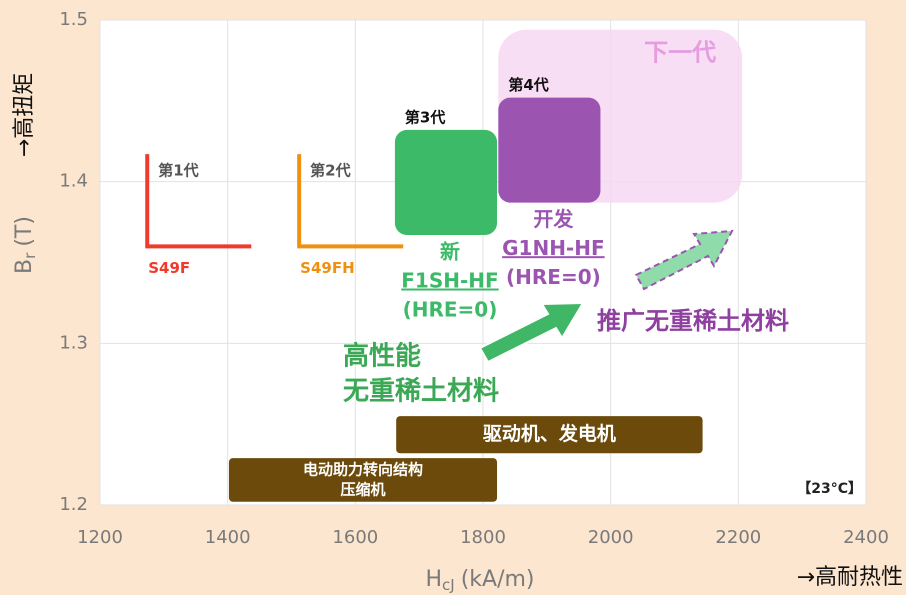  What do you see at coordinates (738, 537) in the screenshot?
I see `x-tick-label: 2200` at bounding box center [738, 537].